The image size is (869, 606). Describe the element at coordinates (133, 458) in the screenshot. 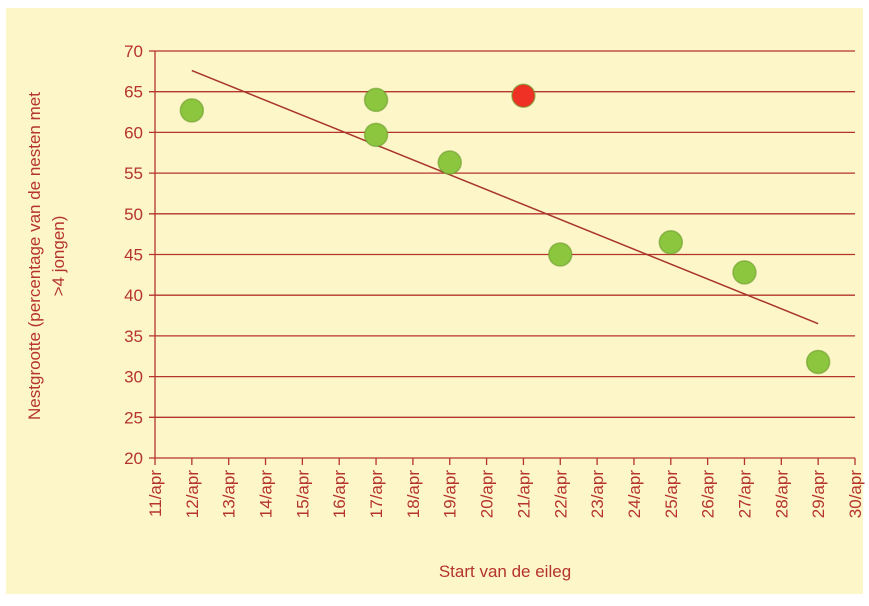

I see `y-tick-label: 20` at that location.